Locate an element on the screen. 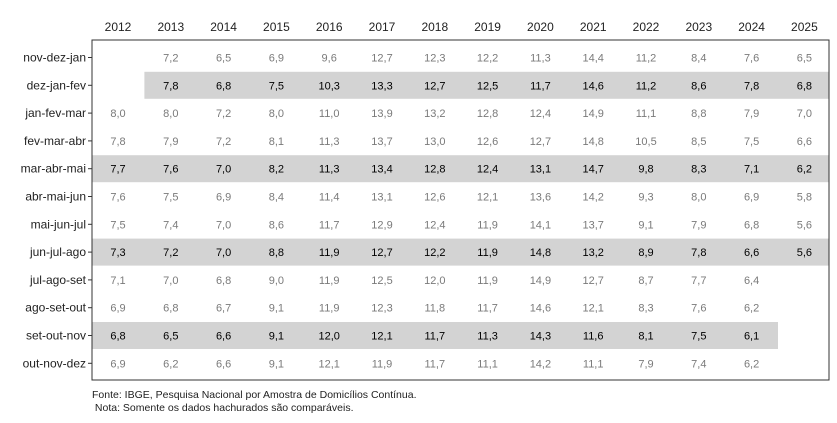 The image size is (837, 423). table-cell-value: 13,2 is located at coordinates (434, 114).